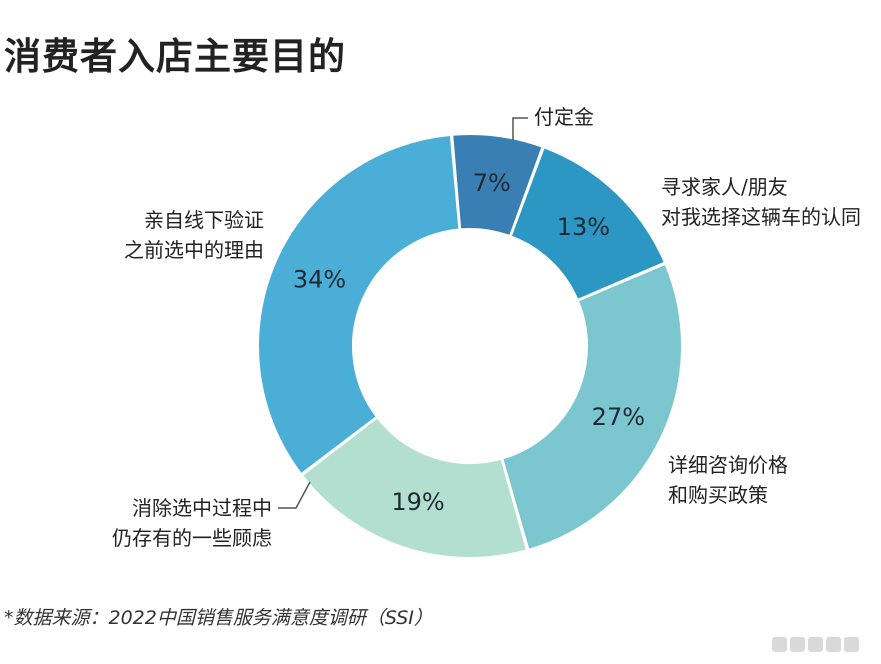 The width and height of the screenshot is (881, 664). What do you see at coordinates (175, 56) in the screenshot?
I see `chart-title: 消费者入店主要目的` at bounding box center [175, 56].